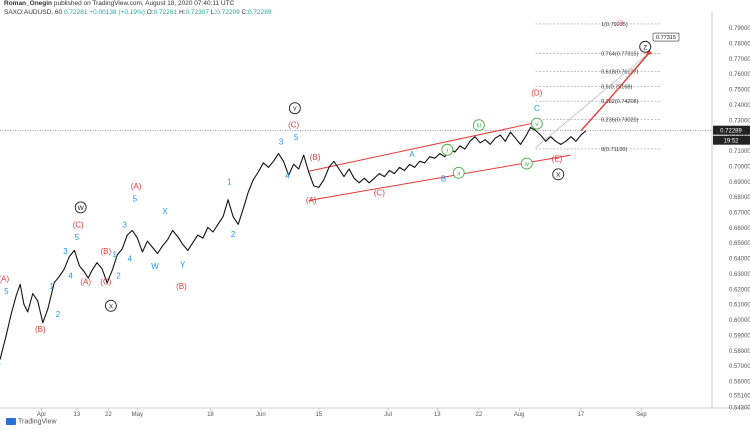 The height and width of the screenshot is (430, 750). I want to click on x-tick-label: Jun, so click(261, 415).